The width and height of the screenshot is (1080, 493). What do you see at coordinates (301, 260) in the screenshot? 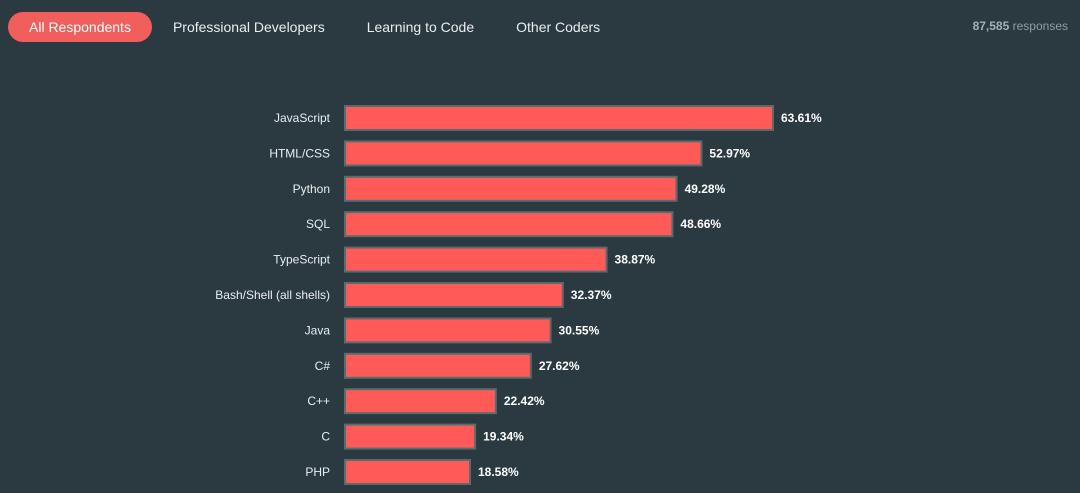
I see `category-label: TypeScript` at bounding box center [301, 260].